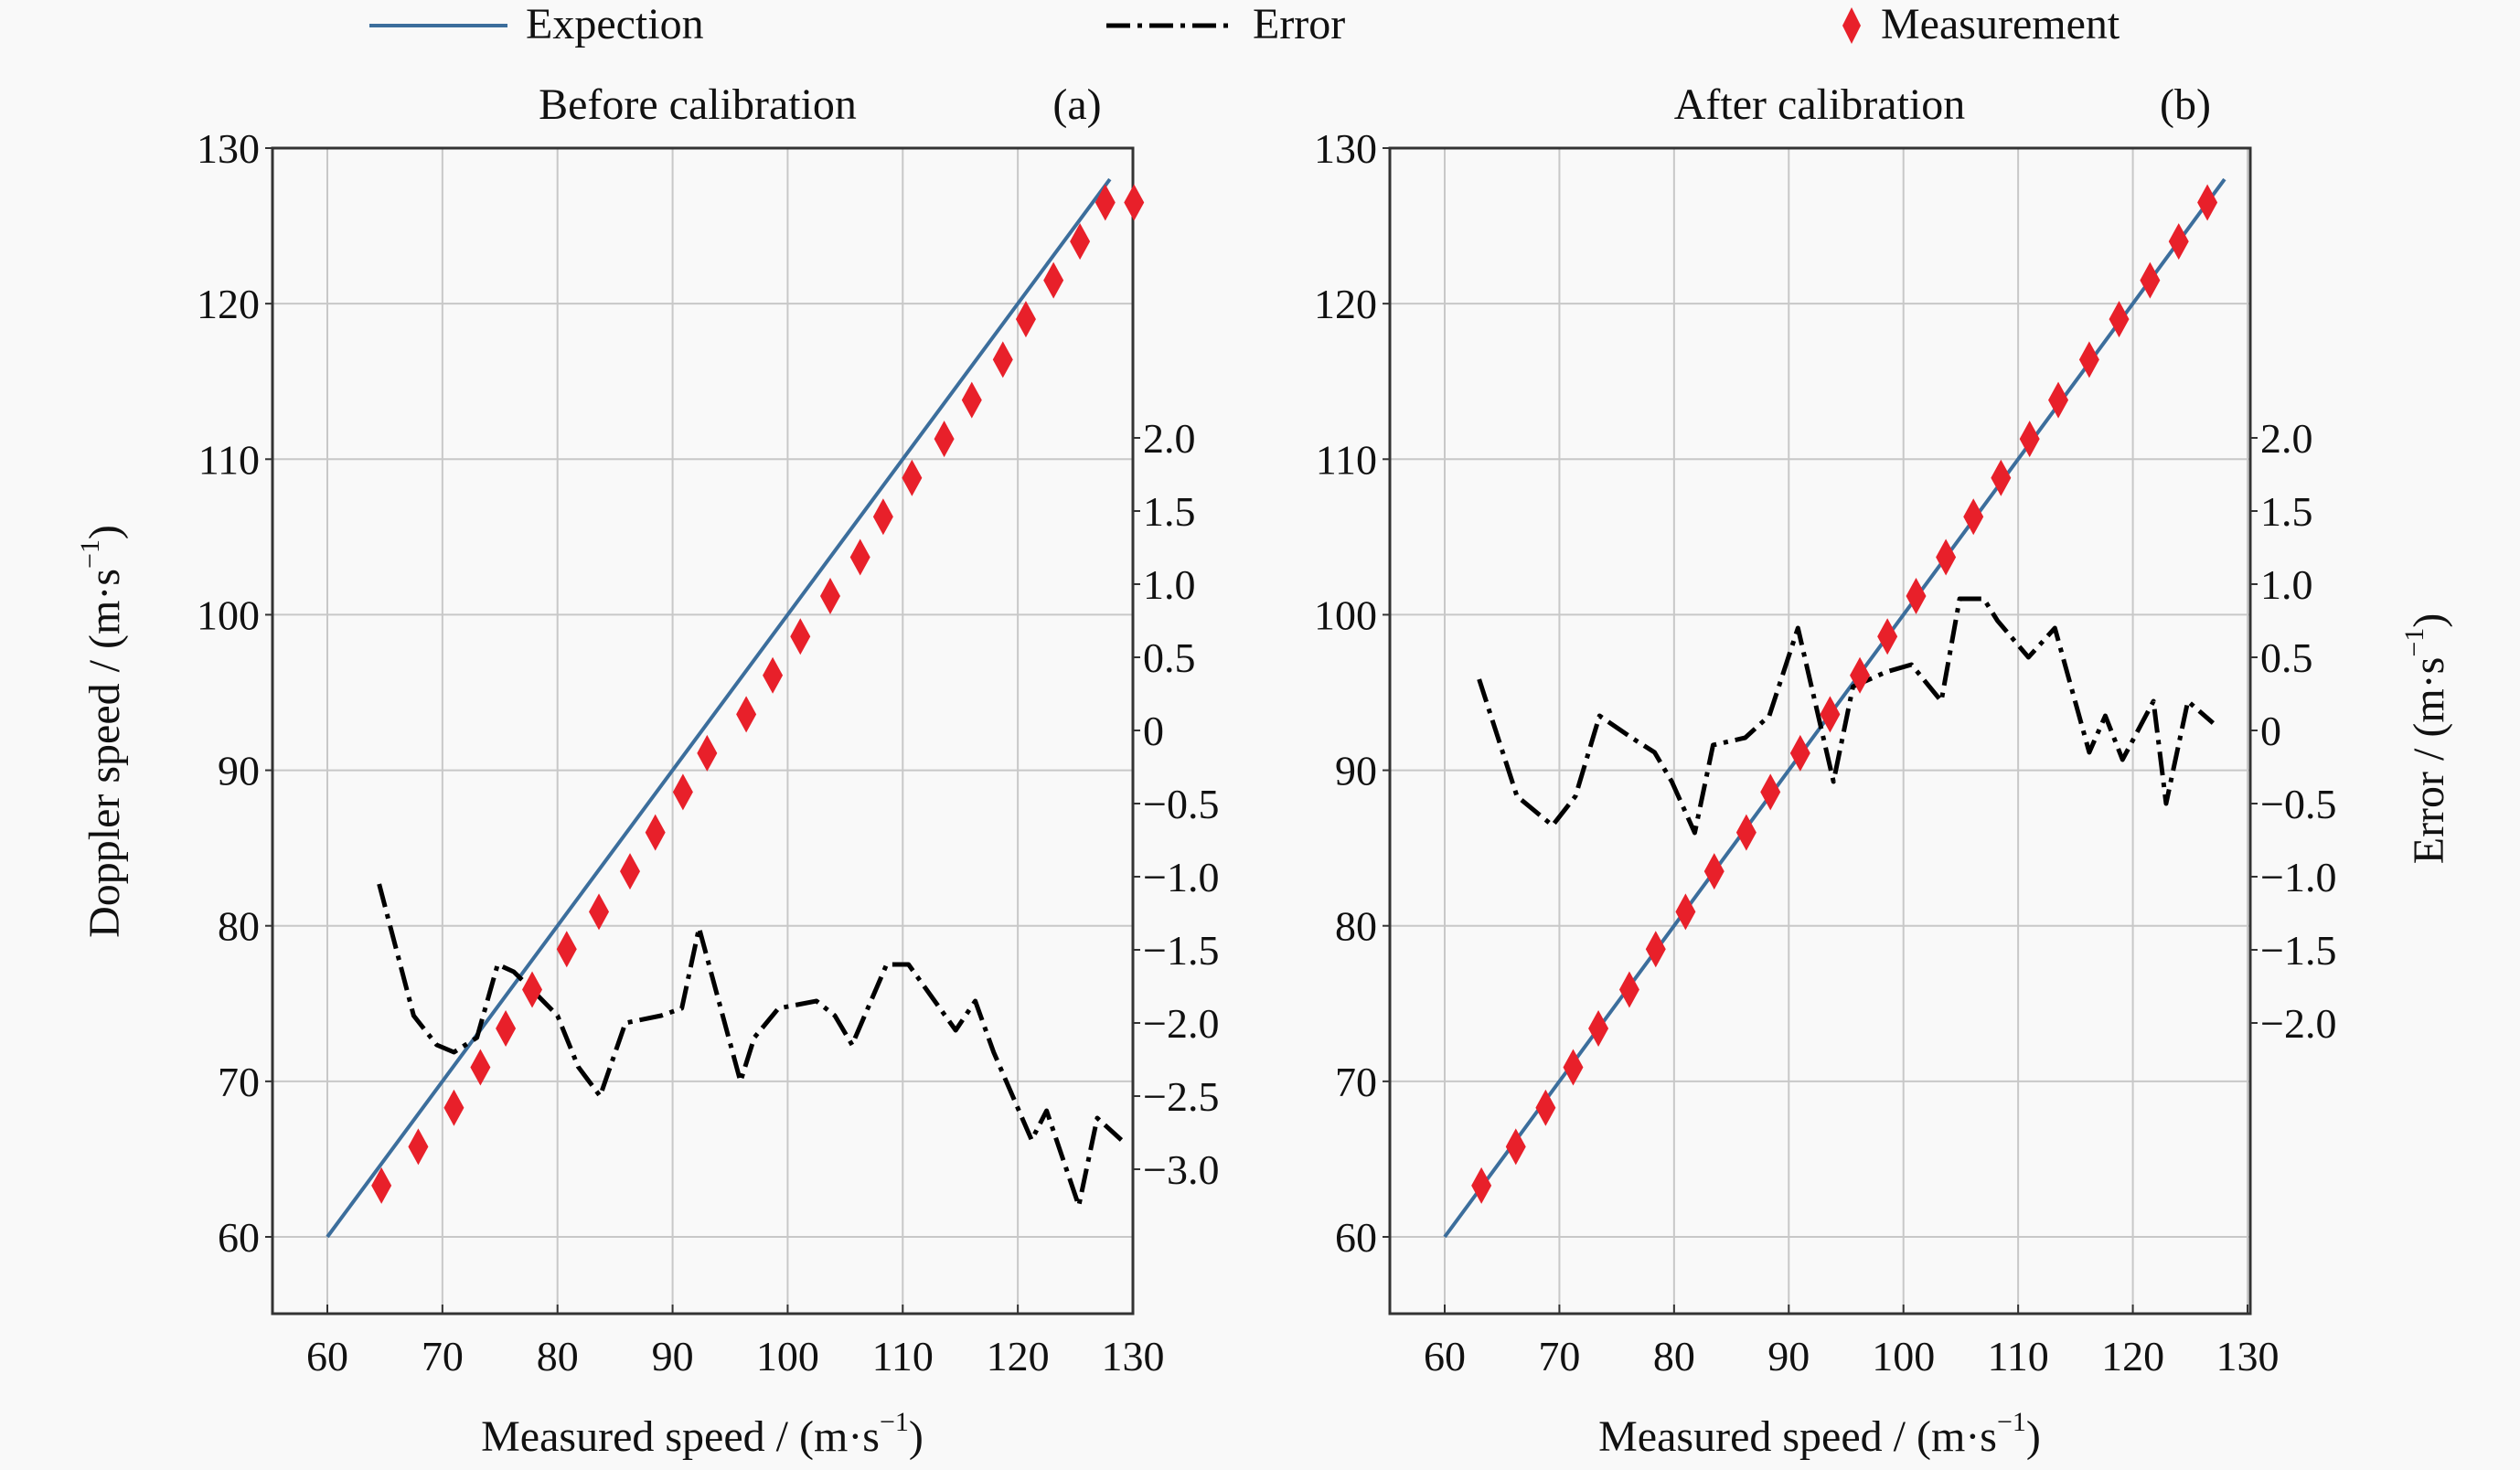 The height and width of the screenshot is (1470, 2520). What do you see at coordinates (2185, 104) in the screenshot?
I see `panel-tag: (b)` at bounding box center [2185, 104].